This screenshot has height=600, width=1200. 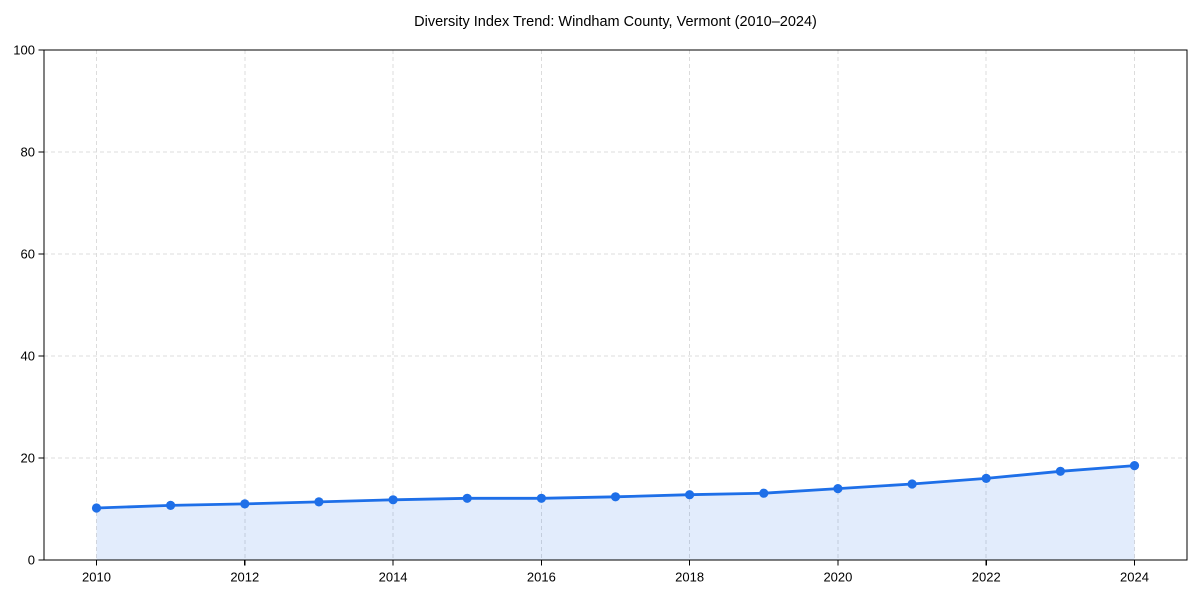 What do you see at coordinates (319, 502) in the screenshot?
I see `data-point-2013` at bounding box center [319, 502].